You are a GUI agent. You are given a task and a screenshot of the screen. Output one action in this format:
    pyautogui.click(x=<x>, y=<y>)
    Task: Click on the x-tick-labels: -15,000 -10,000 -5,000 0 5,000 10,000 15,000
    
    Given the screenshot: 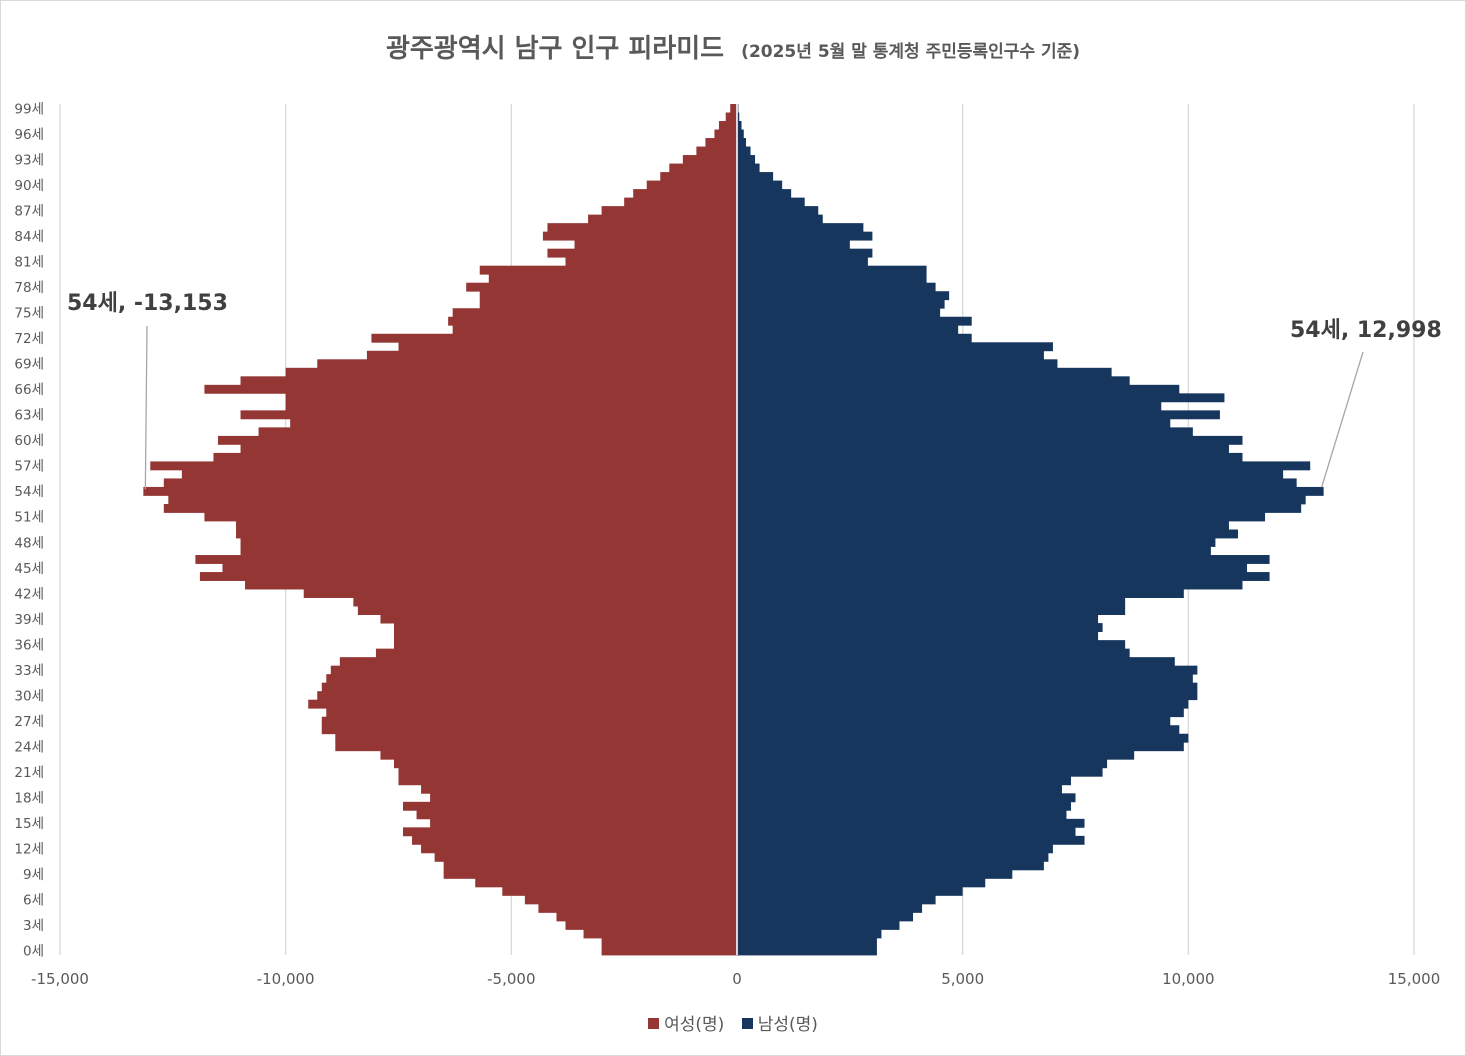 What is the action you would take?
    pyautogui.click(x=735, y=979)
    